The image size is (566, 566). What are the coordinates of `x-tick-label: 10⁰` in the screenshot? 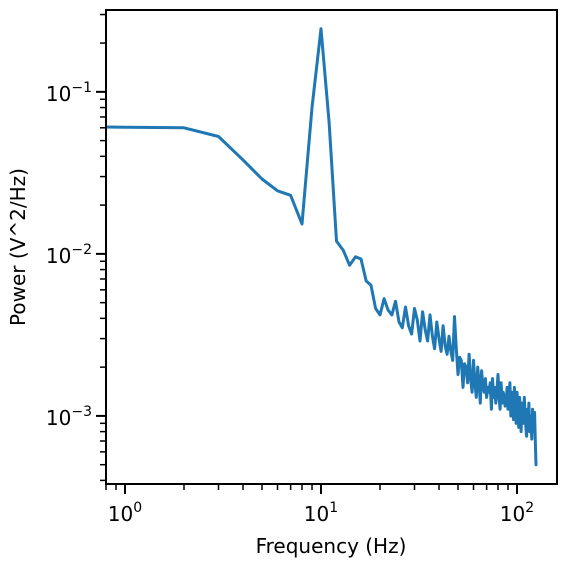 It's located at (125, 513).